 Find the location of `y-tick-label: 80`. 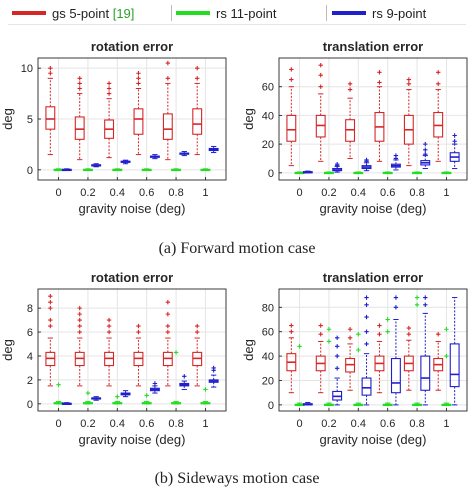

y-tick-label: 80 is located at coordinates (268, 308).